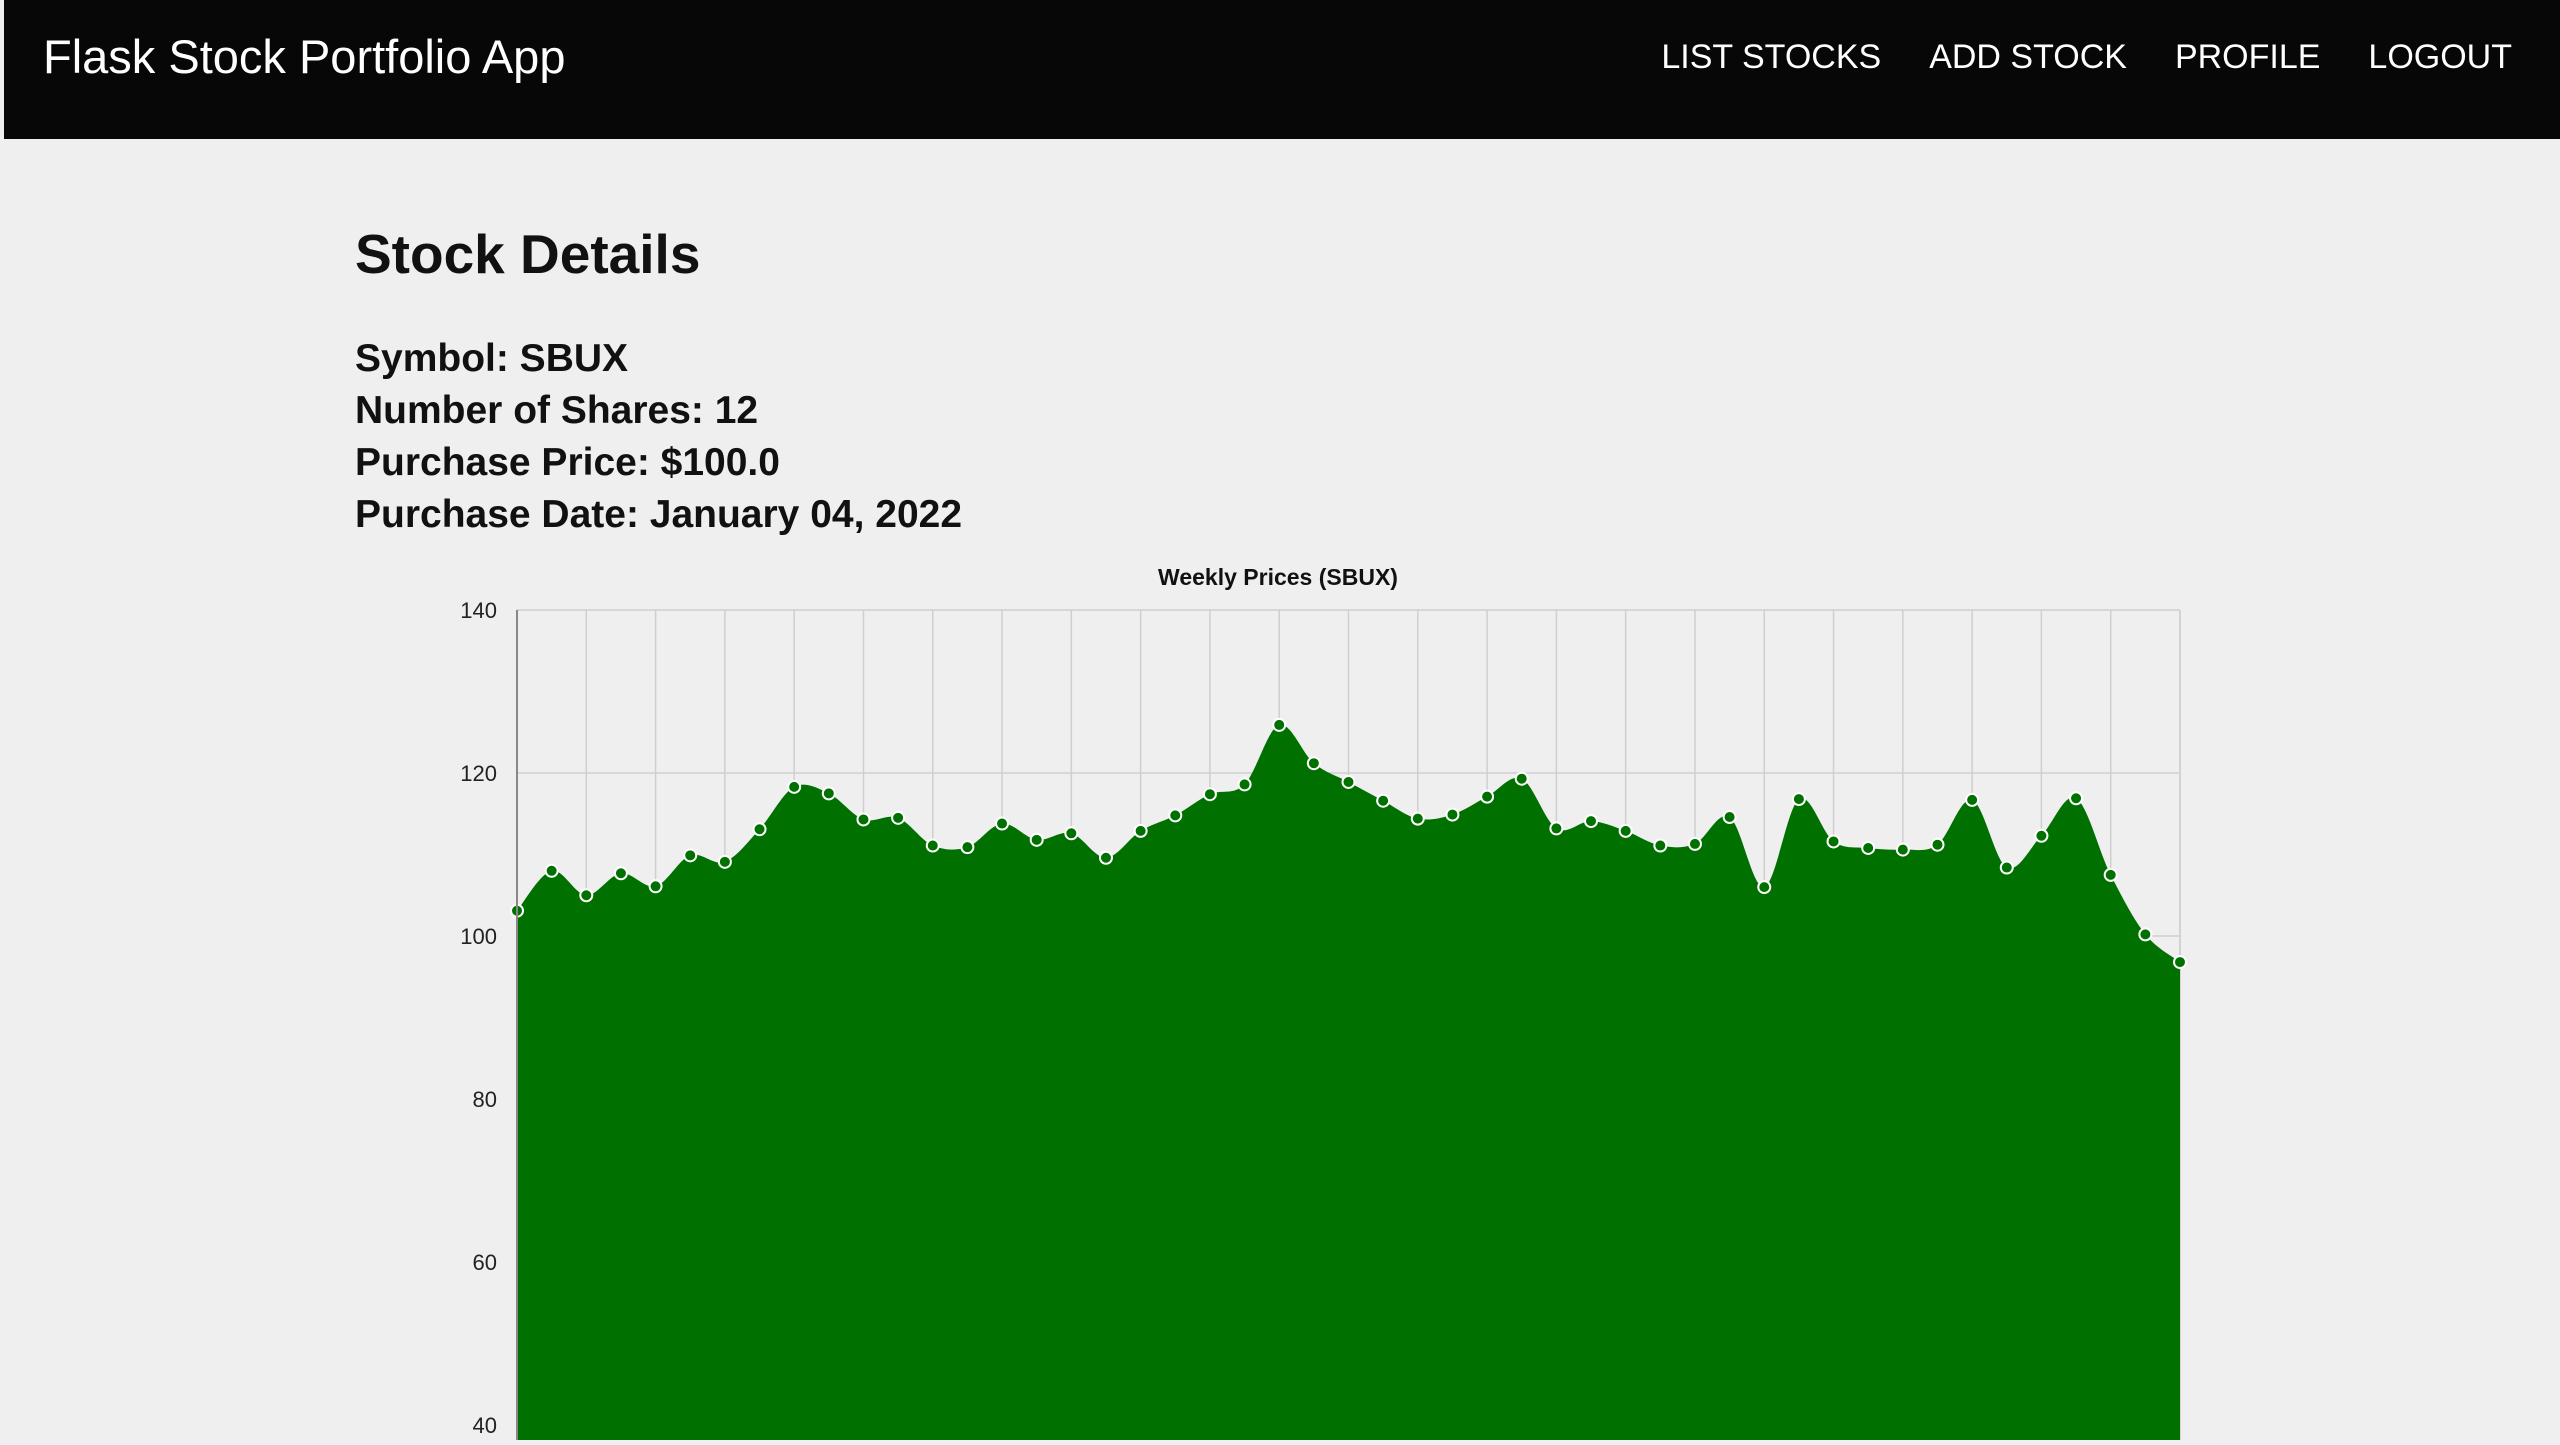  Describe the element at coordinates (557, 410) in the screenshot. I see `stock-shares: Number of Shares: 12` at that location.